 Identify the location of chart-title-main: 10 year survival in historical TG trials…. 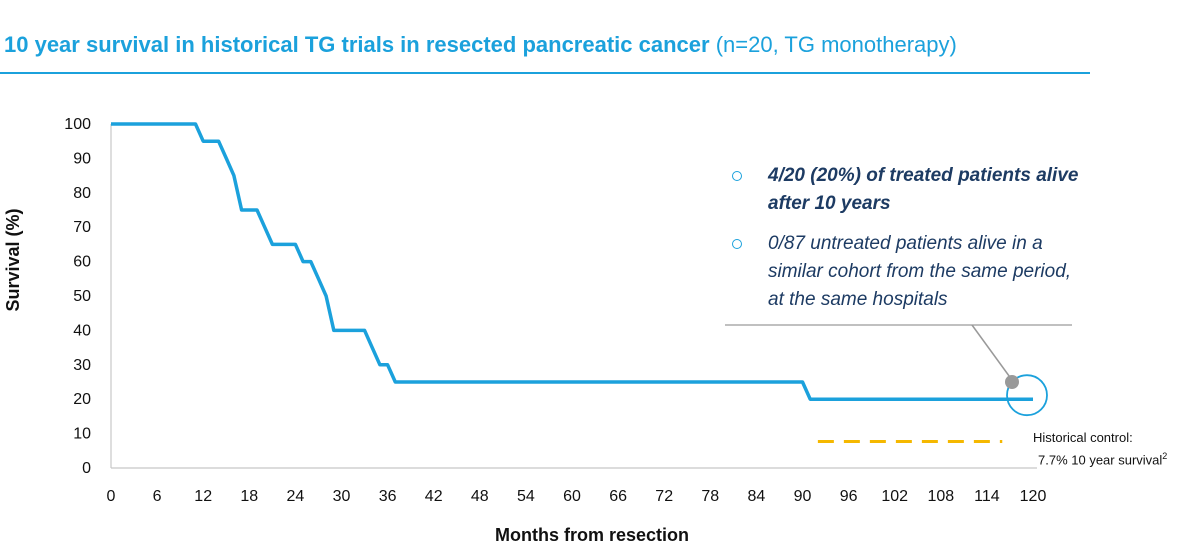
(357, 44).